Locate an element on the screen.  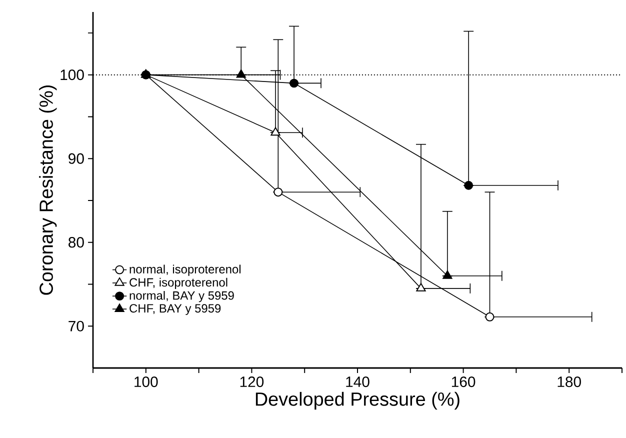
legend-label: CHF, BAY y 5959 is located at coordinates (175, 309).